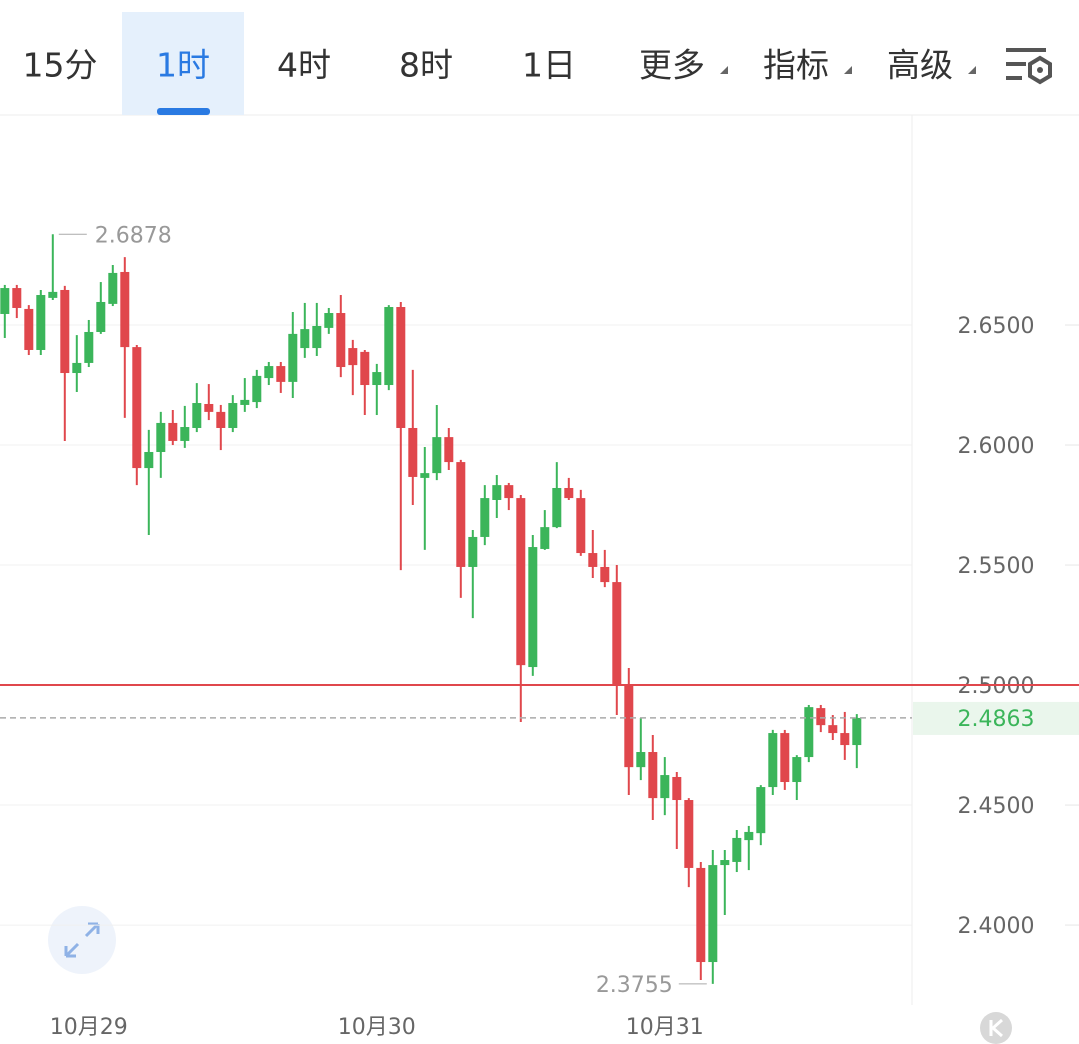 The image size is (1079, 1044). What do you see at coordinates (133, 235) in the screenshot?
I see `high-label: 2.6878` at bounding box center [133, 235].